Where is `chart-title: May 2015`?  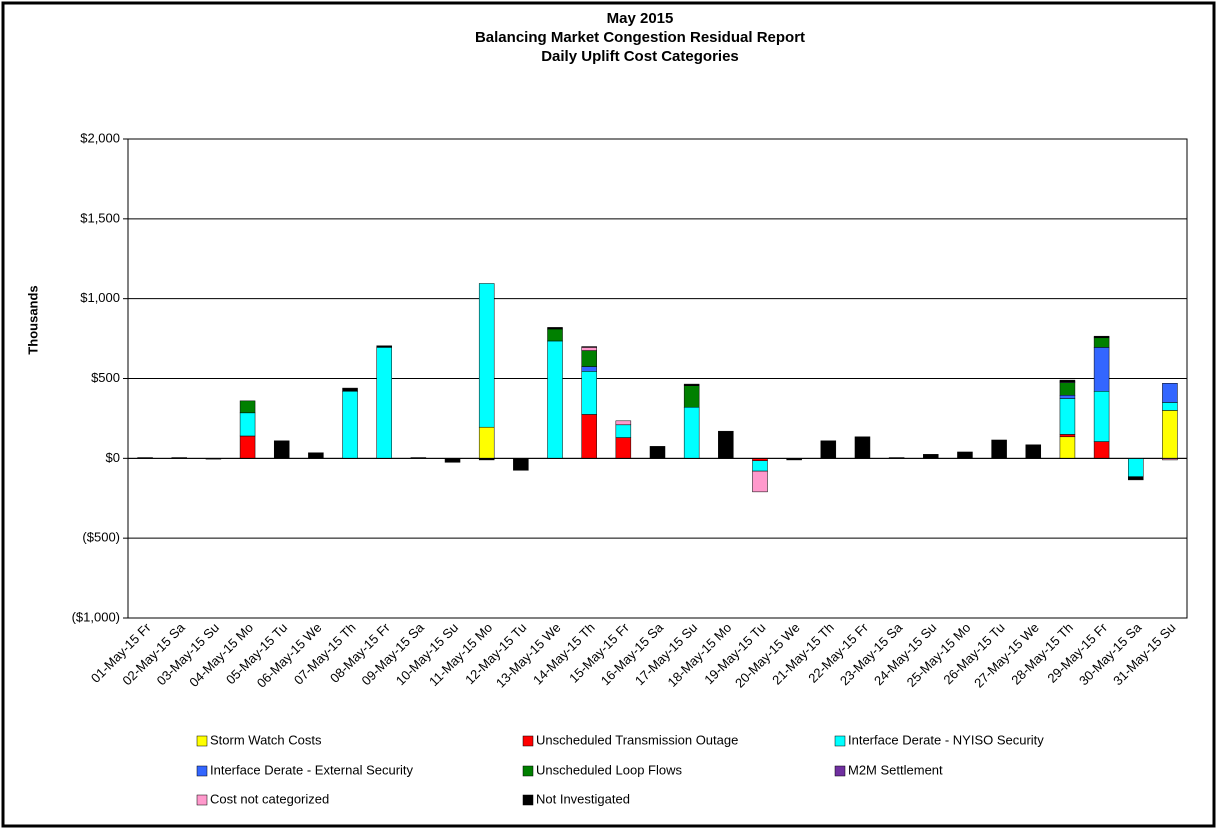
chart-title: May 2015 is located at coordinates (640, 18).